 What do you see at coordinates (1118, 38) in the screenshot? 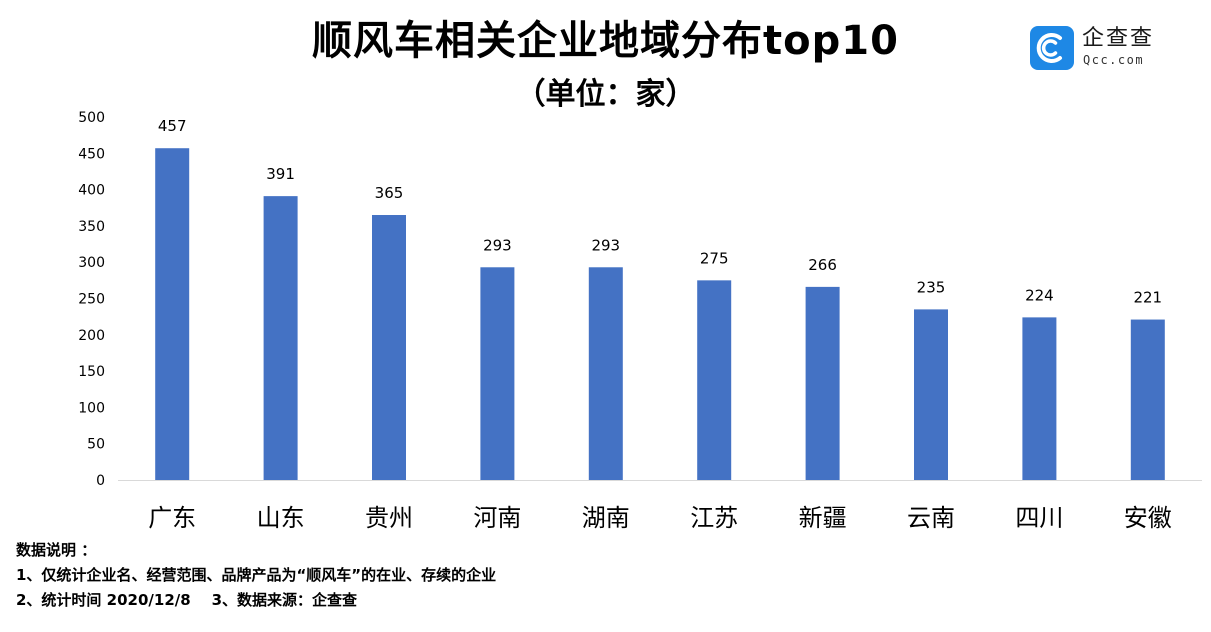
I see `qcc-logo-name: 企查查` at bounding box center [1118, 38].